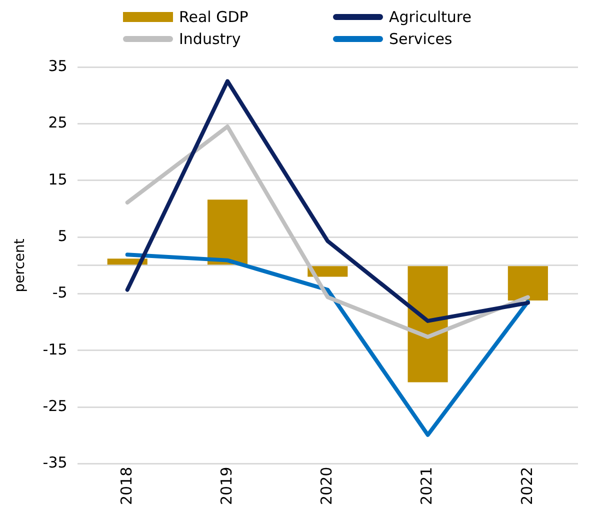  Describe the element at coordinates (527, 486) in the screenshot. I see `x-tick-label: 2022` at that location.